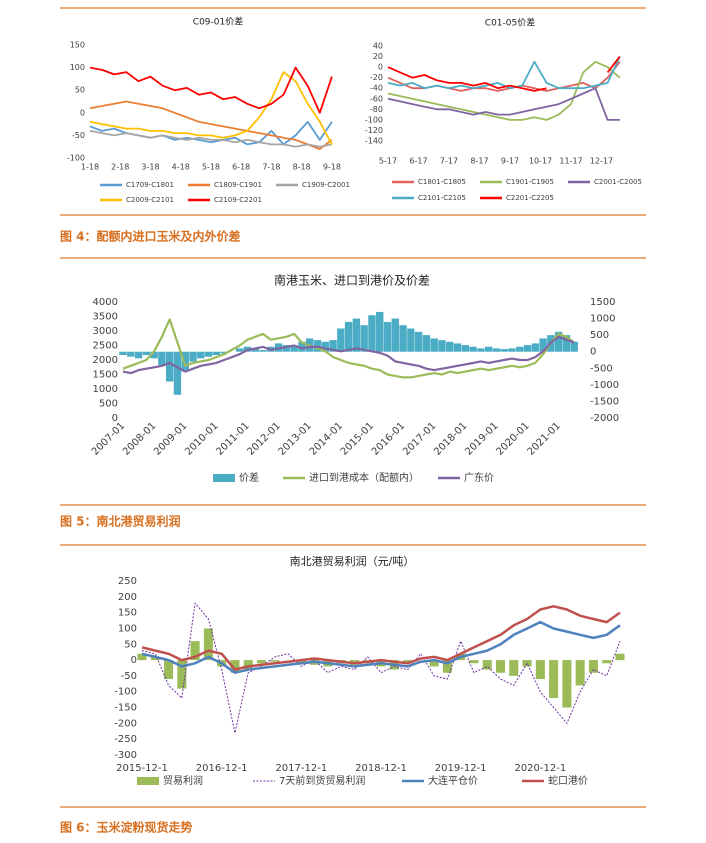  I want to click on y-tick-label: 200, so click(127, 597).